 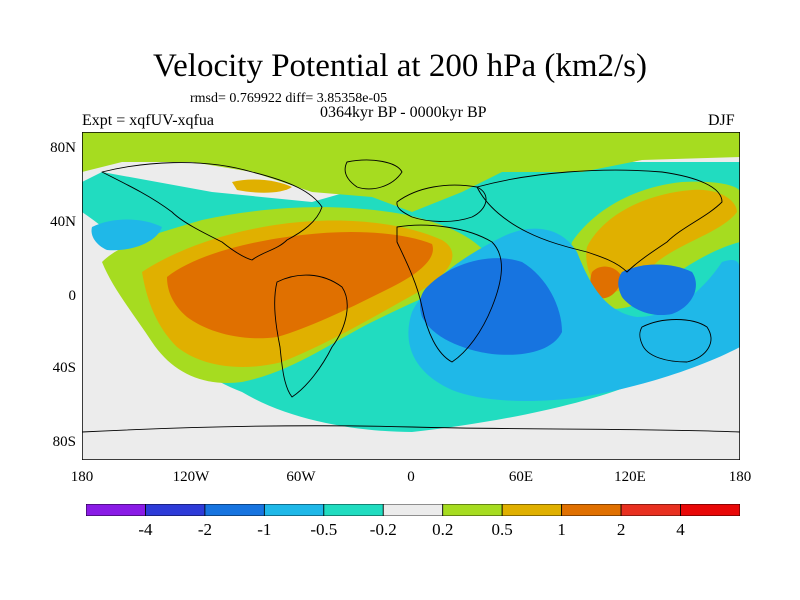 I want to click on colorbar-label-pos1: 1, so click(x=561, y=529).